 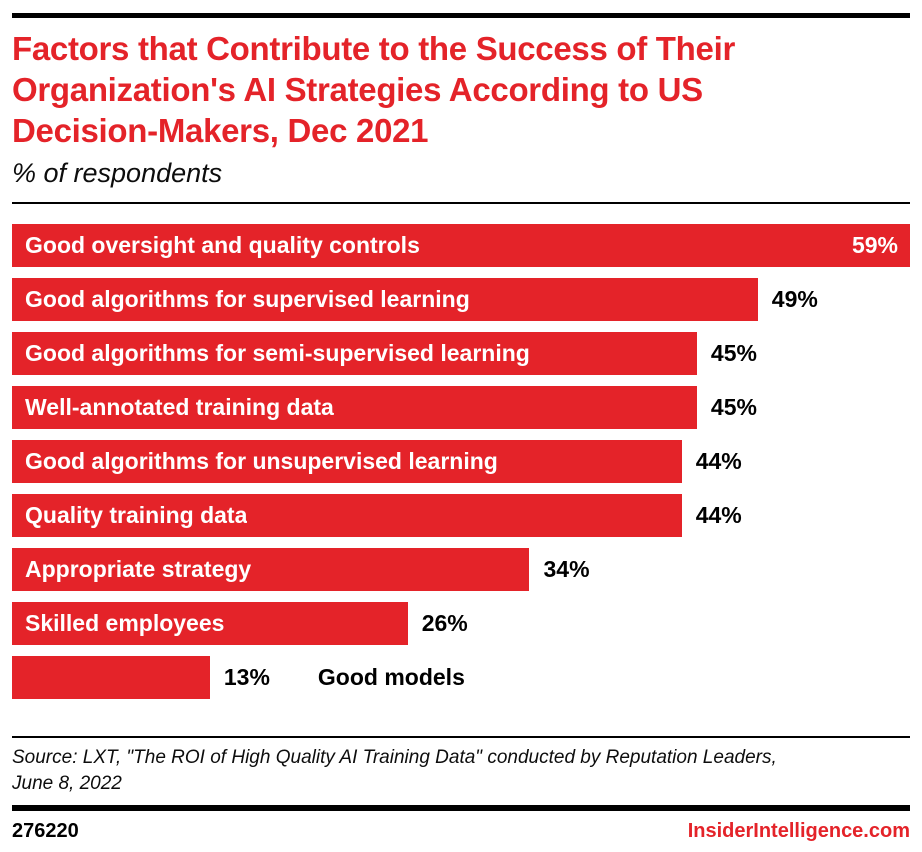 I want to click on bar-value: 26%, so click(x=444, y=623).